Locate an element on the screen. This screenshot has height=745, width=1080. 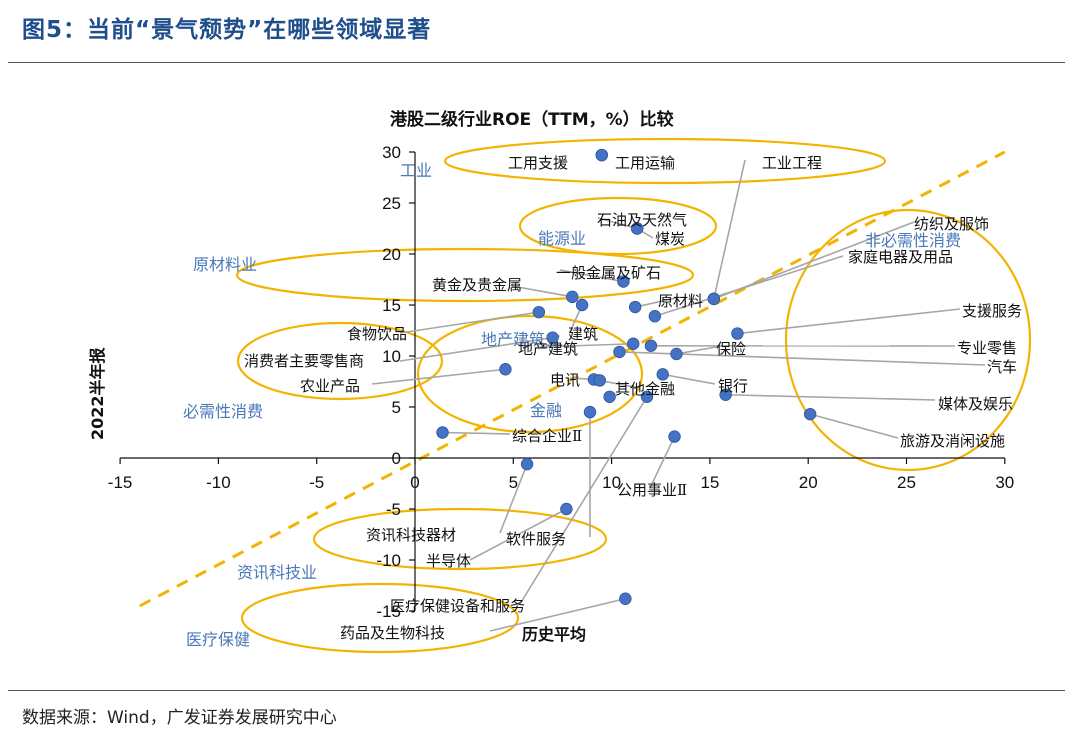
point-label: 银行 is located at coordinates (733, 386).